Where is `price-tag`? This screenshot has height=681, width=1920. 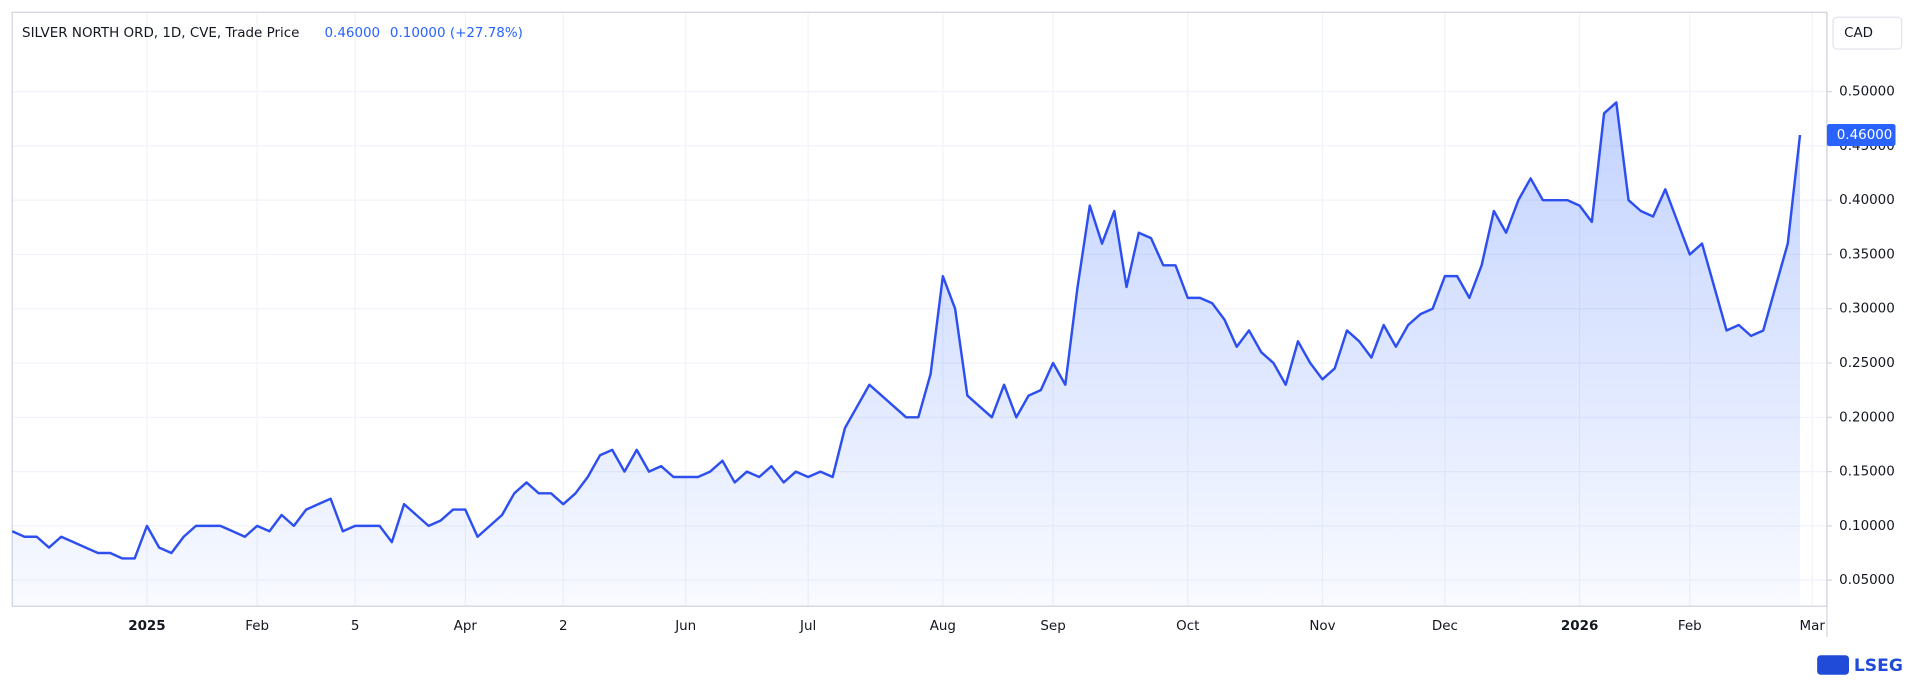
price-tag is located at coordinates (1861, 135).